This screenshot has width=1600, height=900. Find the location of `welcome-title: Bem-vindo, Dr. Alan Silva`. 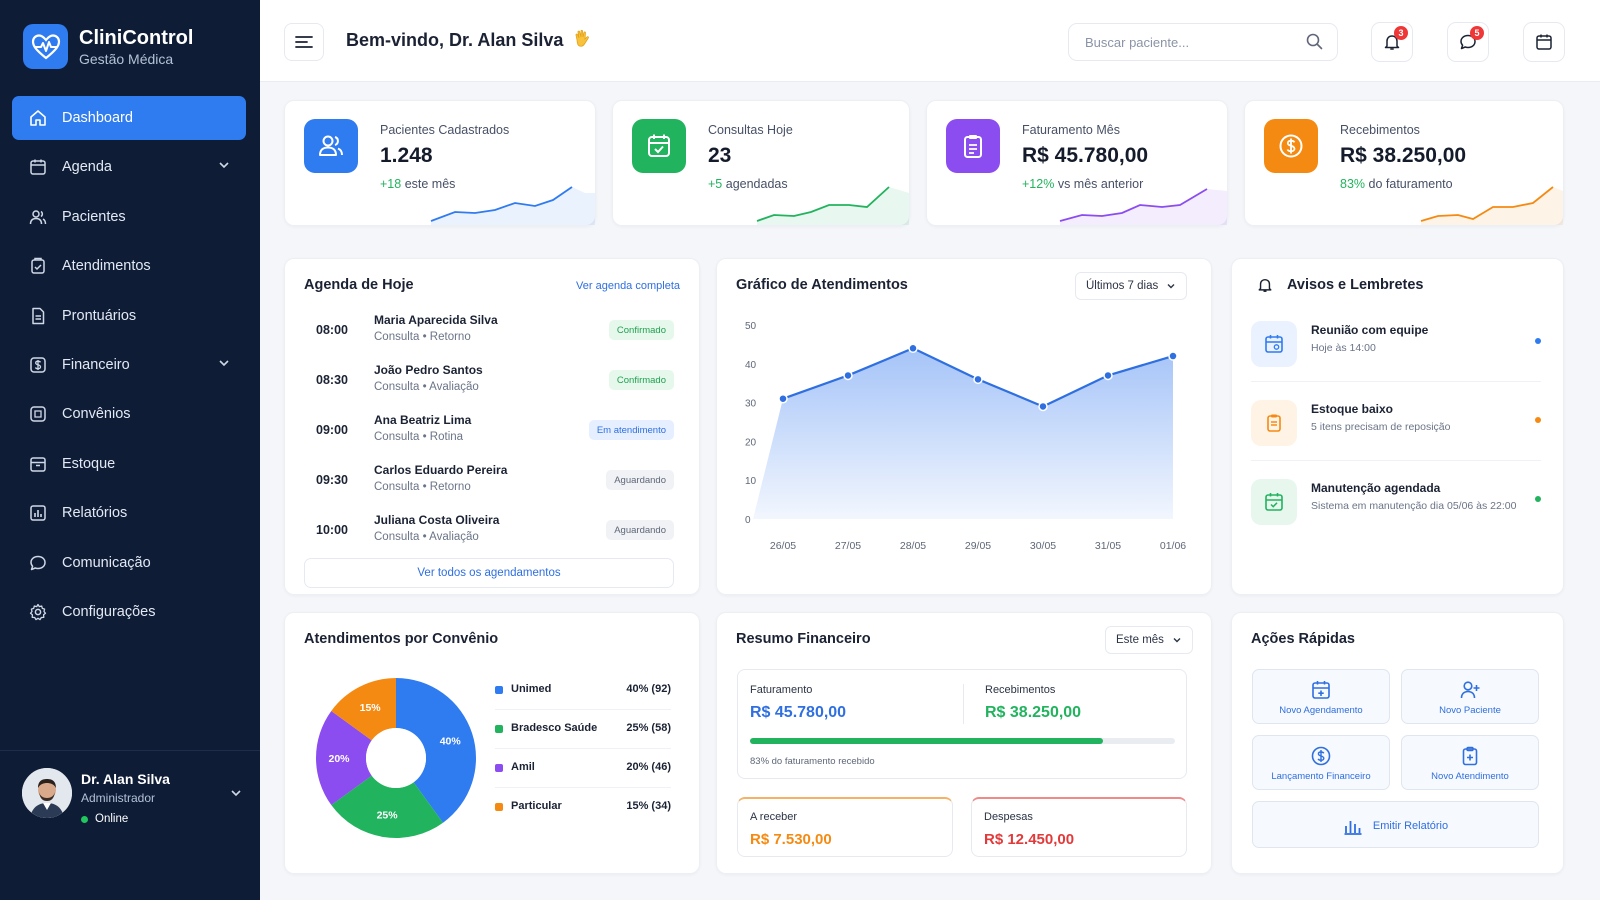

welcome-title: Bem-vindo, Dr. Alan Silva is located at coordinates (455, 40).